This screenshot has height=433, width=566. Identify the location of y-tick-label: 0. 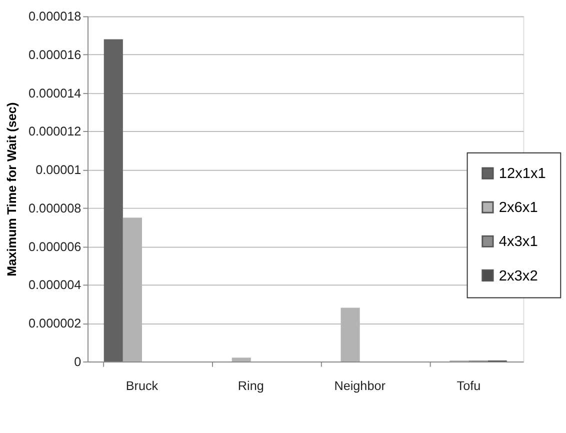
(78, 361).